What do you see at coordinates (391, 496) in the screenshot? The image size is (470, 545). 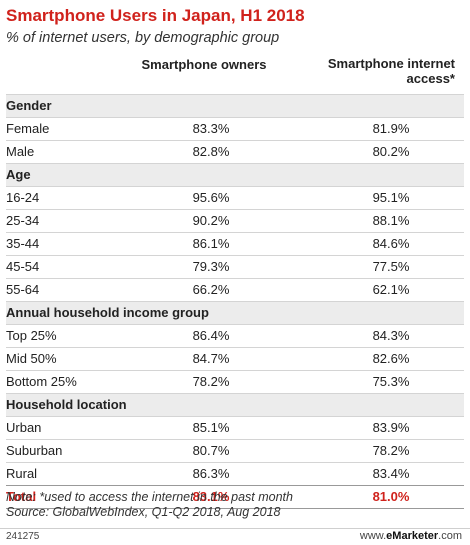 I see `smartphone-internet-access-value: 81.0%` at bounding box center [391, 496].